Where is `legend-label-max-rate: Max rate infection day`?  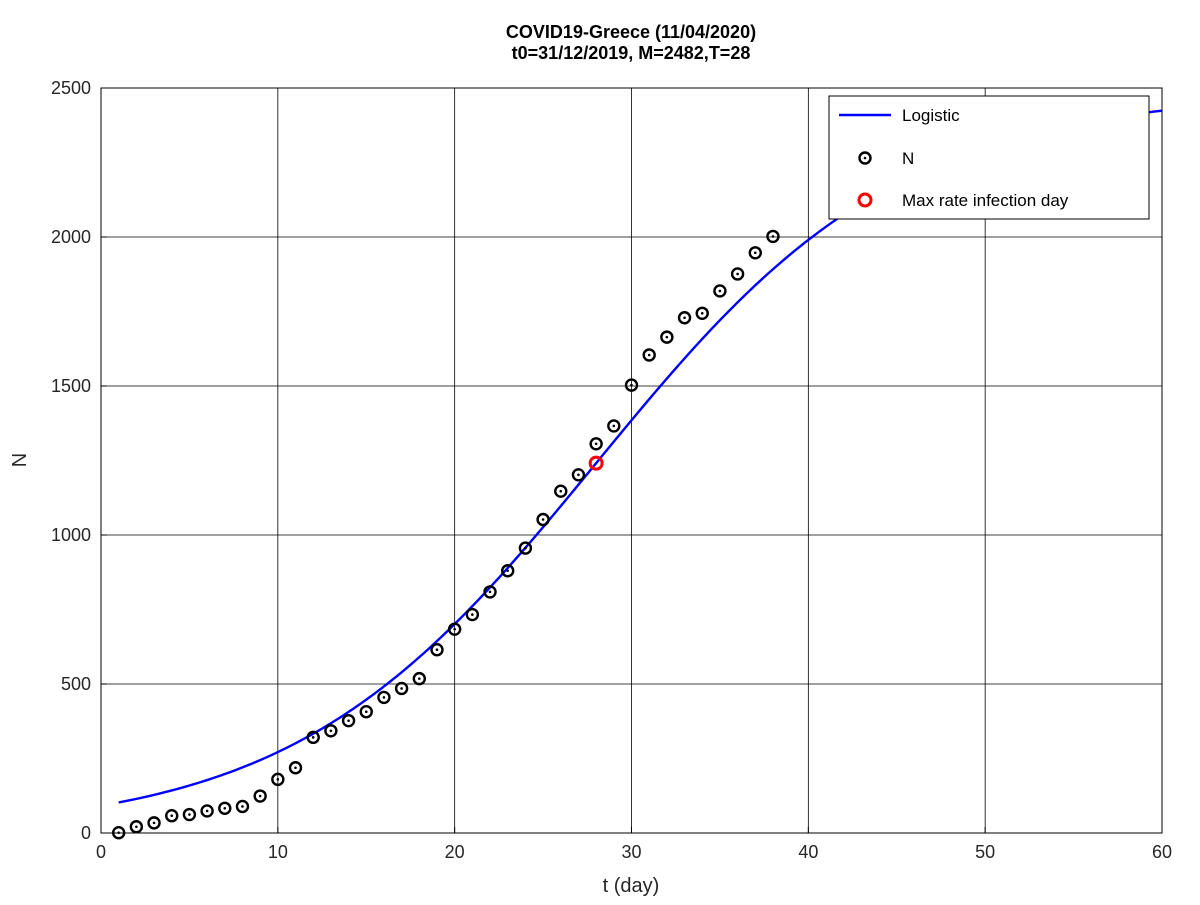
legend-label-max-rate: Max rate infection day is located at coordinates (985, 200).